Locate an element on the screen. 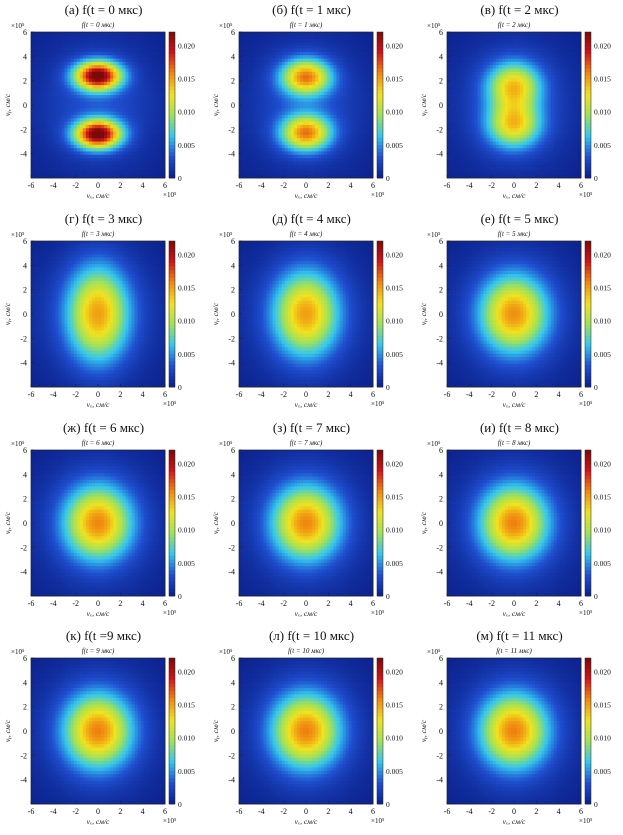 This screenshot has width=623, height=835. colorbar-cell is located at coordinates (380, 128).